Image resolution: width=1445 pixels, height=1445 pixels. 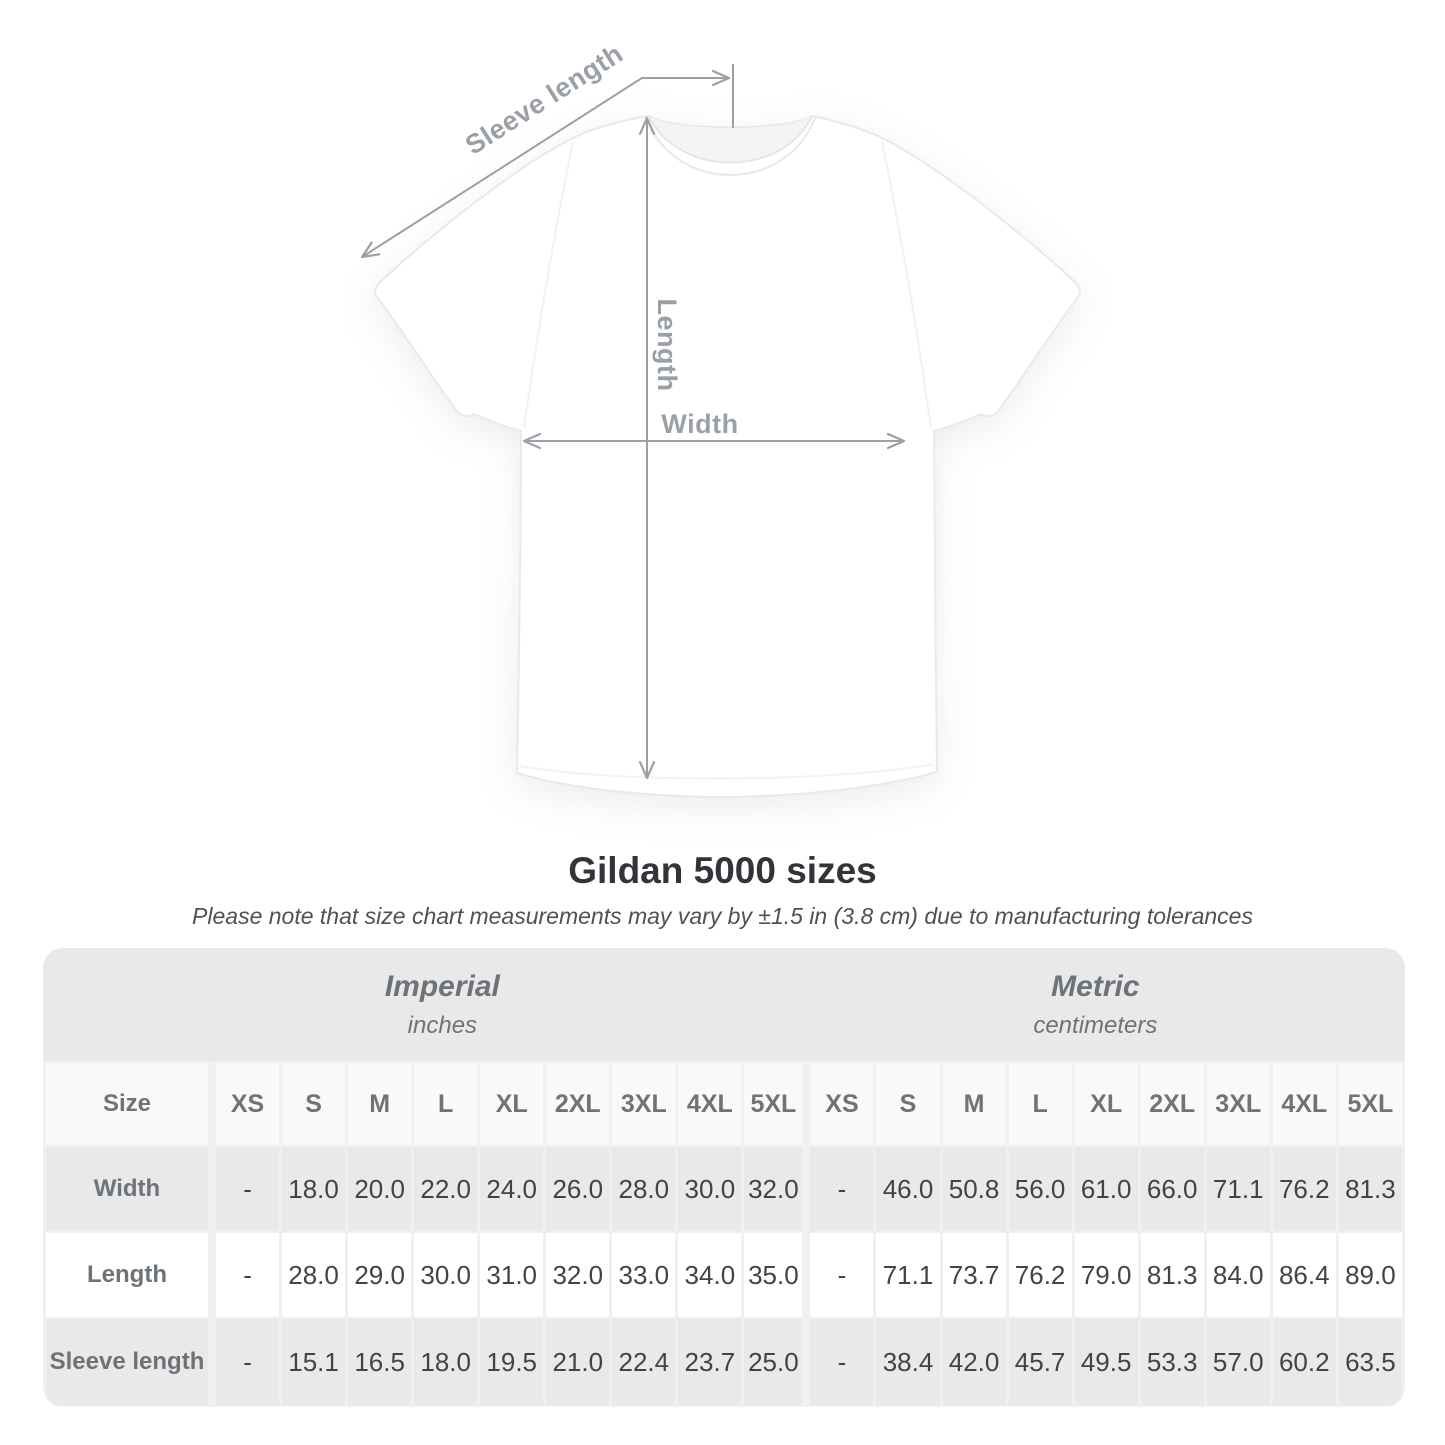 I want to click on cell: 19.5, so click(x=512, y=1362).